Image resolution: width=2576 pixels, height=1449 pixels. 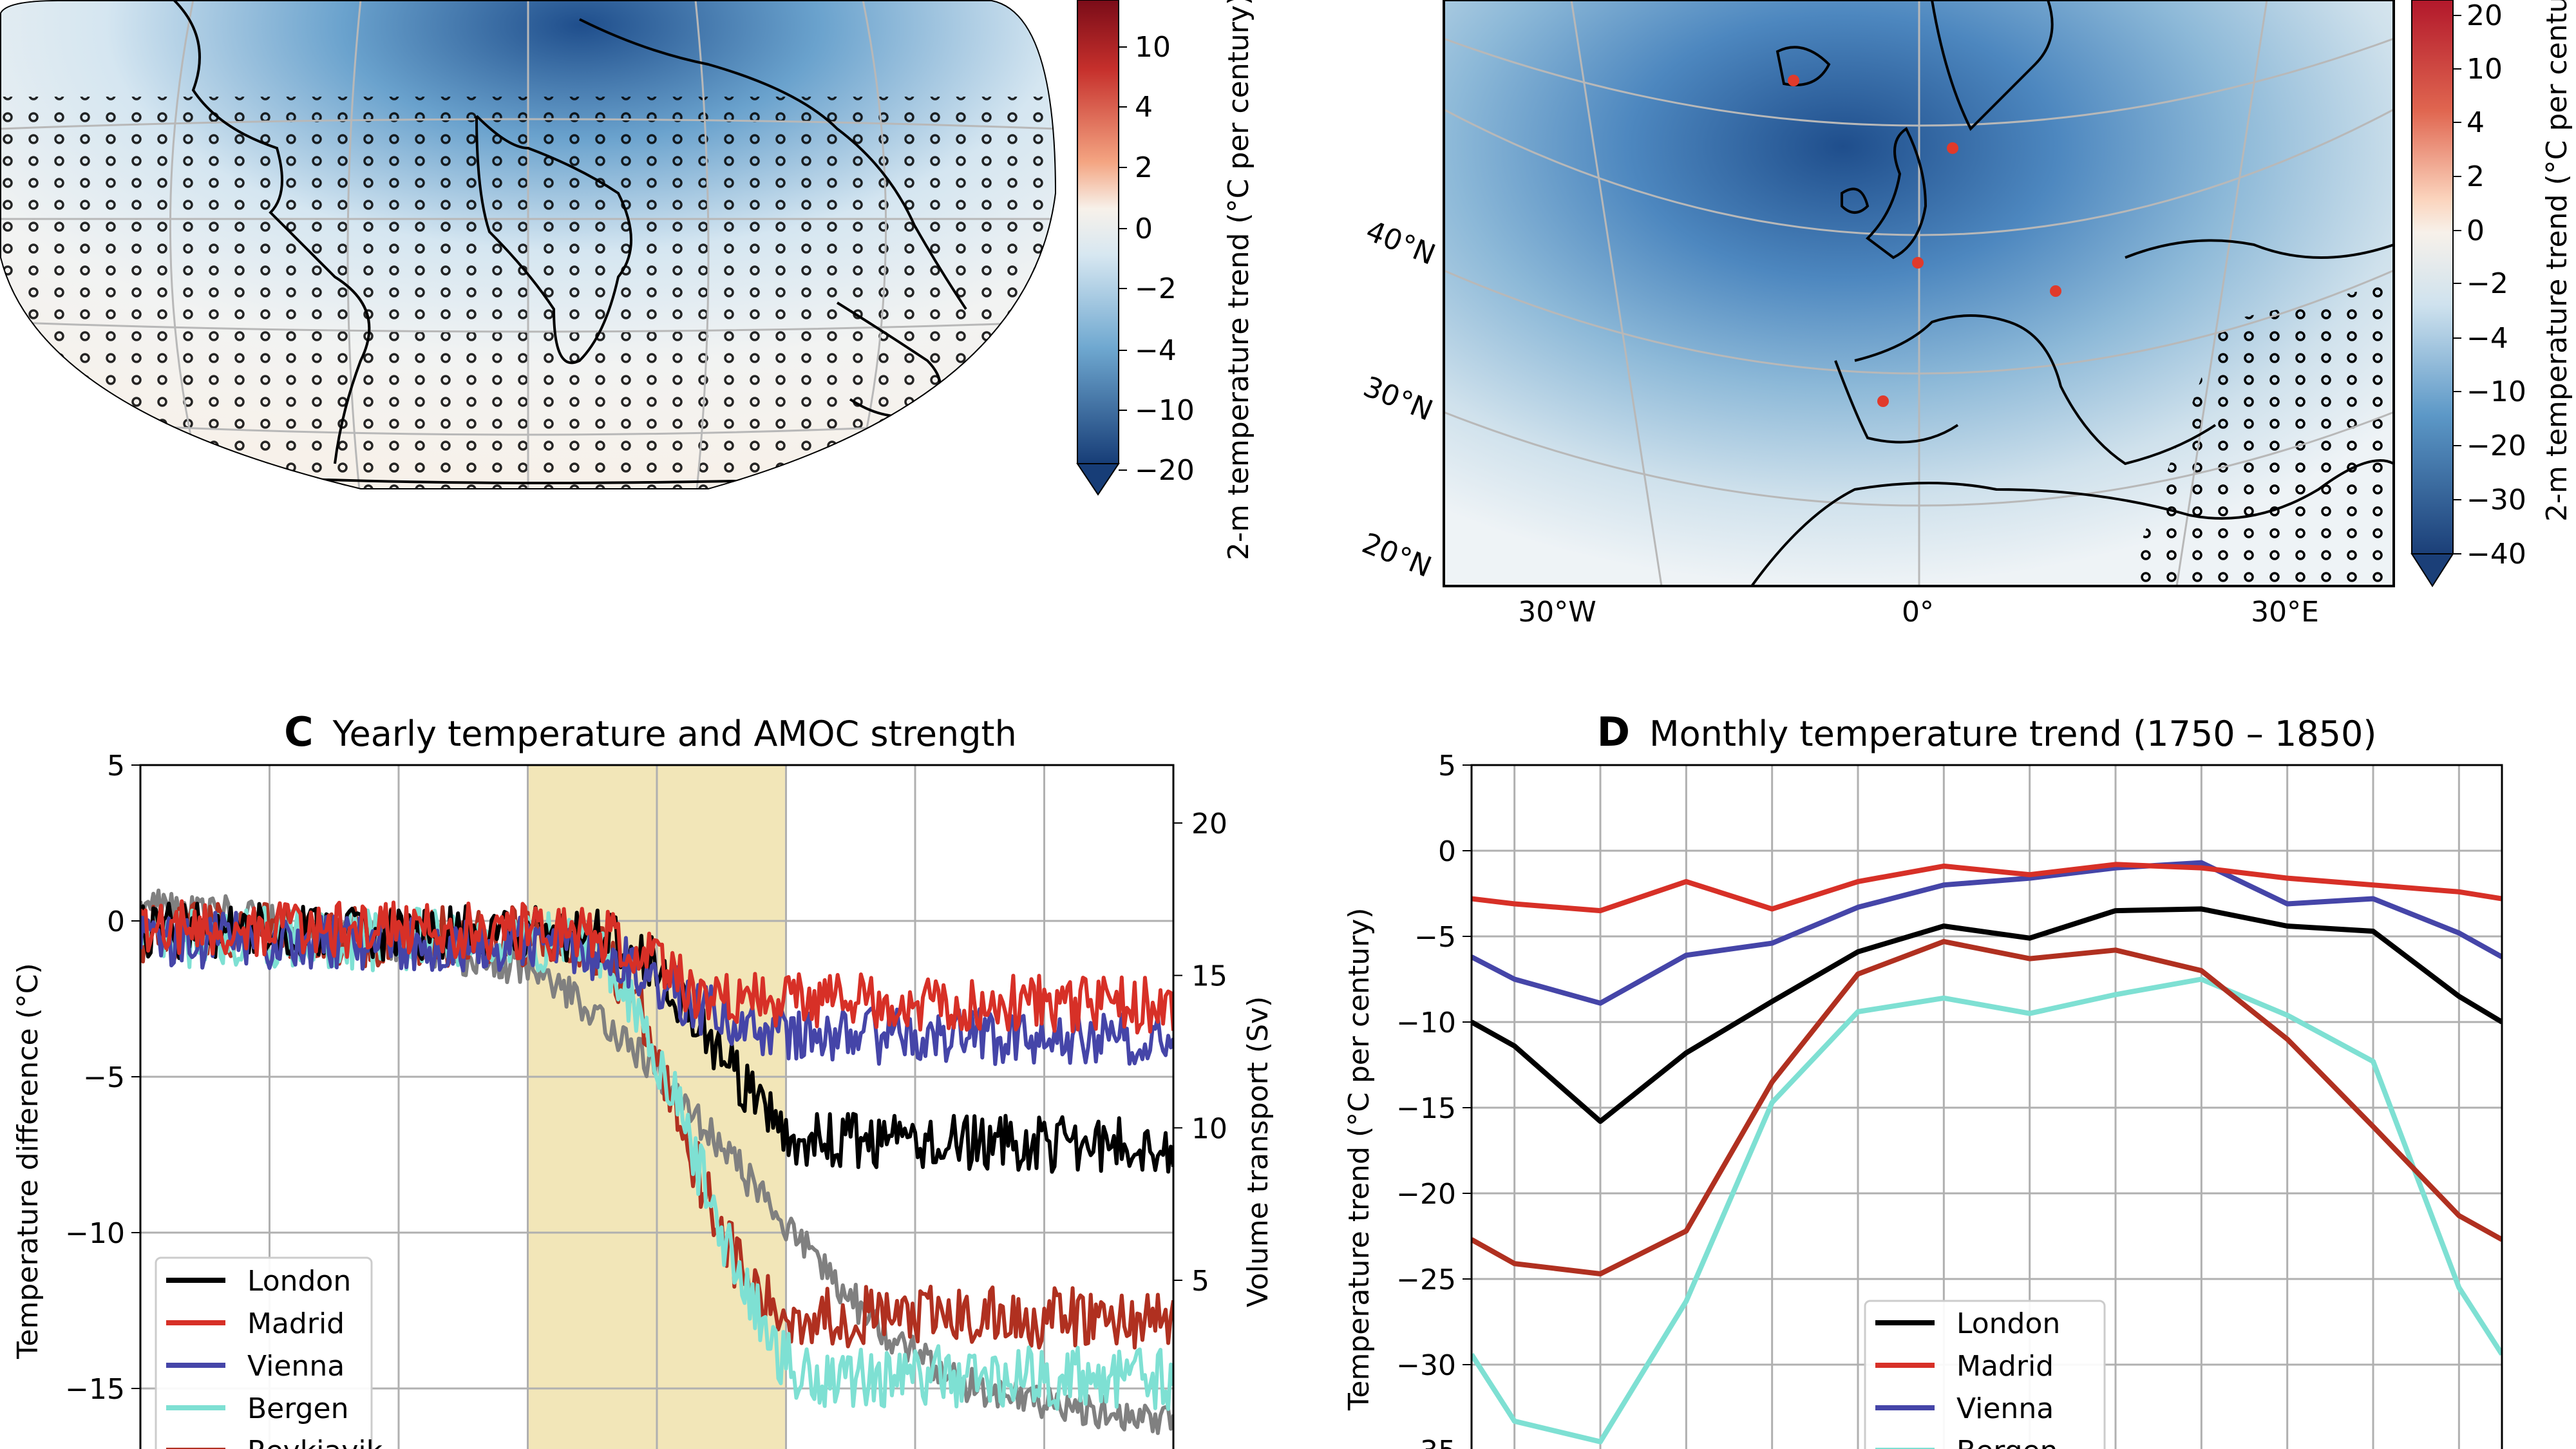 I want to click on lon-label: 30°W, so click(x=1557, y=612).